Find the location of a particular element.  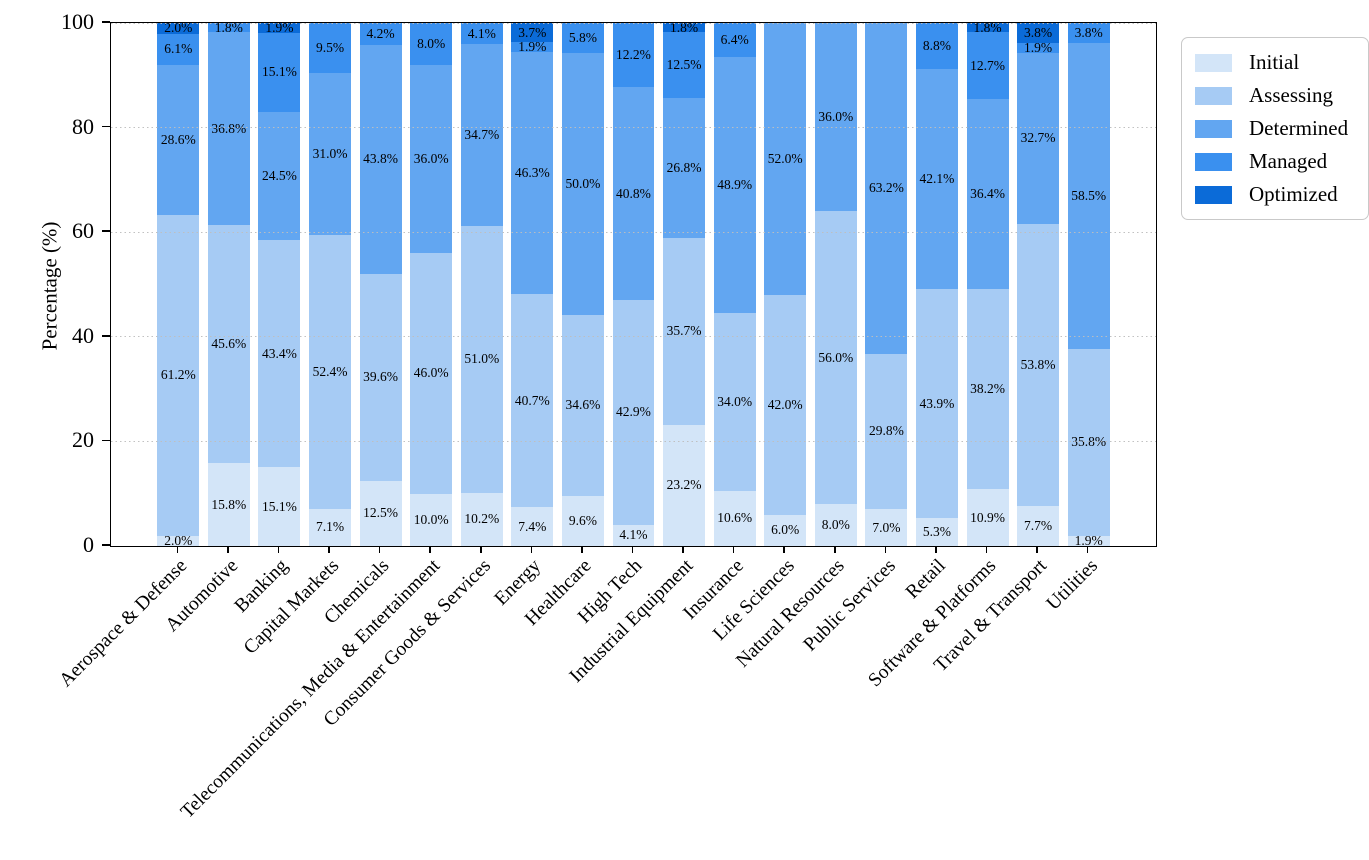

bar-value-label: 48.9% is located at coordinates (735, 184).